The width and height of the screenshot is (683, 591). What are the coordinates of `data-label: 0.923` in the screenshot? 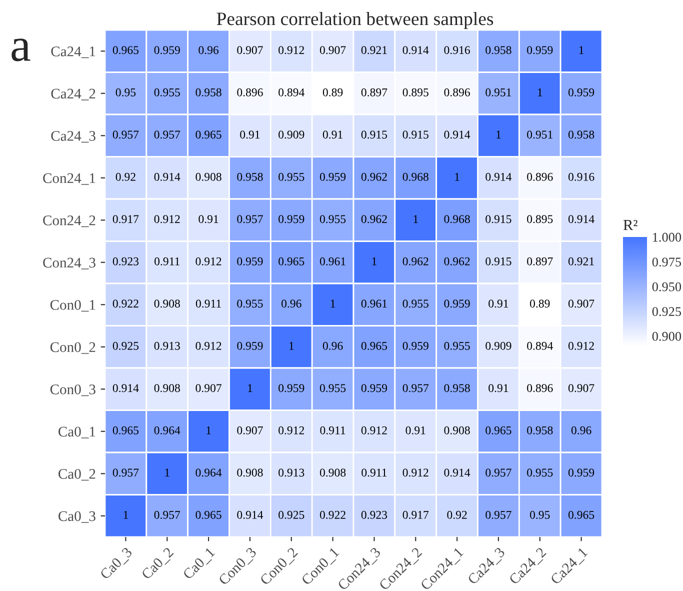 It's located at (125, 261).